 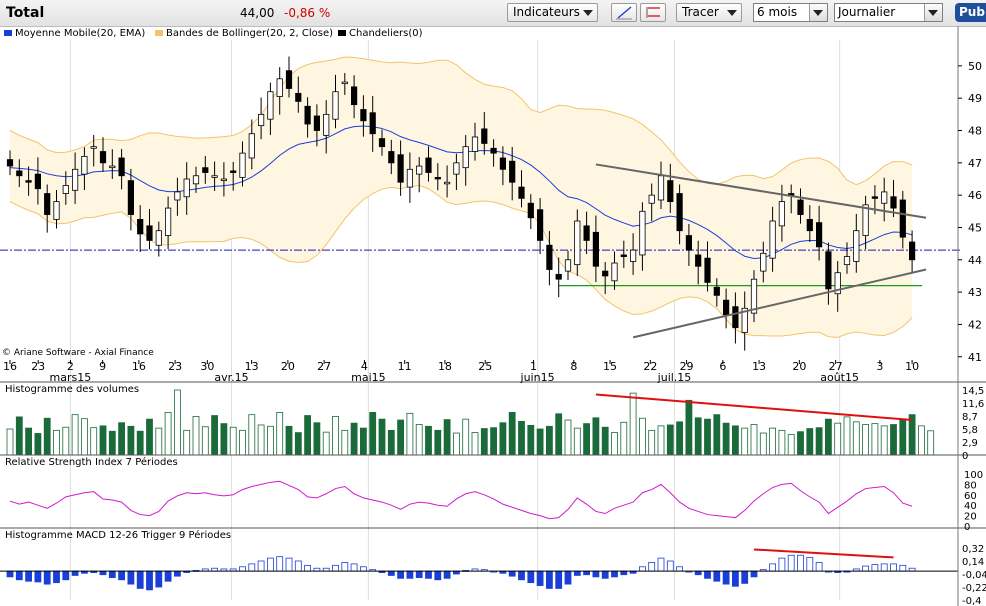 I want to click on x-tick-label: 3, so click(x=879, y=366).